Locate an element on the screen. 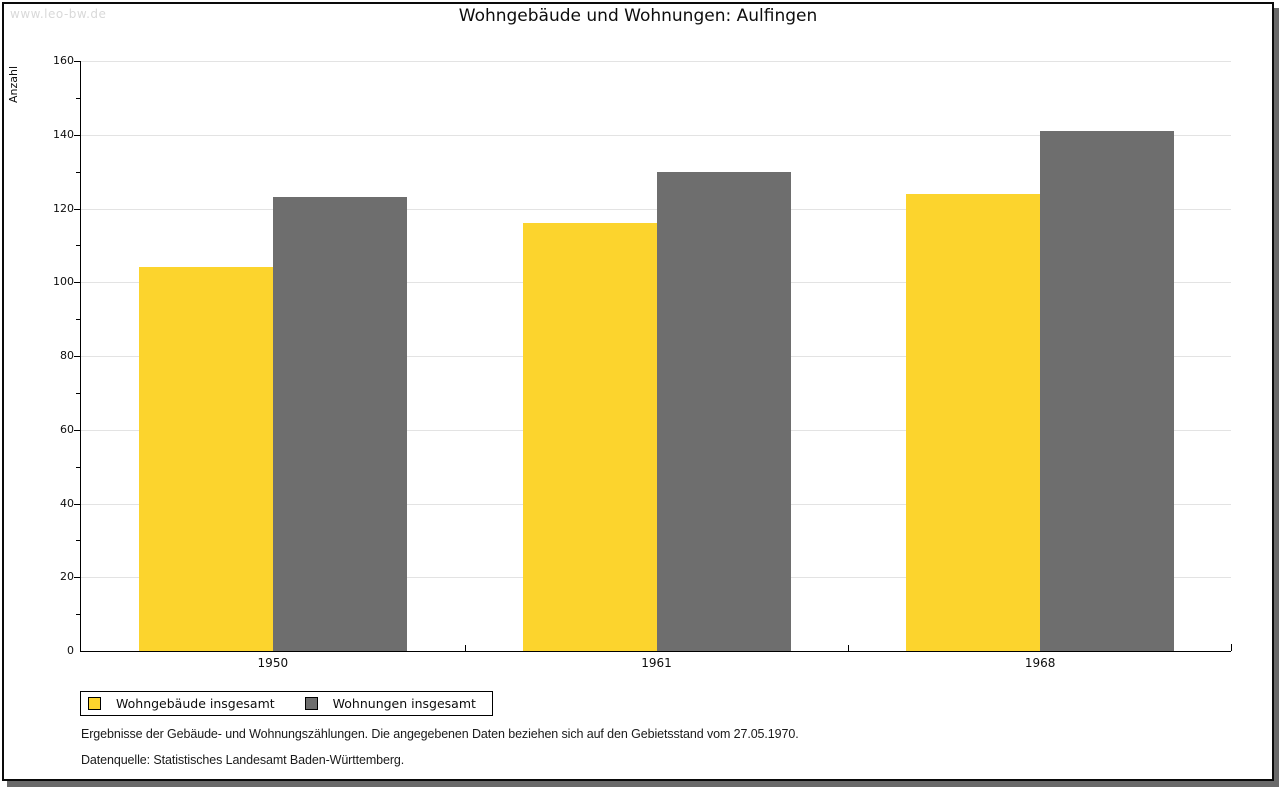  legend-item: Wohnungen insgesamt is located at coordinates (390, 703).